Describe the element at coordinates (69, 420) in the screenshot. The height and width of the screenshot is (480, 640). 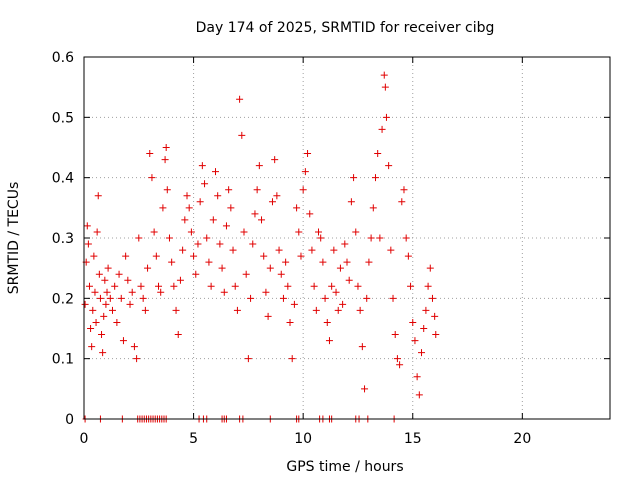
I see `y-tick-label: 0` at that location.